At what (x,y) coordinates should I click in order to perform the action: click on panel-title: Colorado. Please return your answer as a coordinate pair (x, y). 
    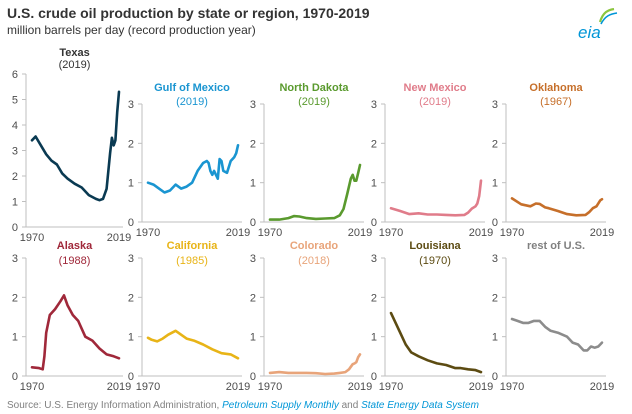
    Looking at the image, I should click on (314, 246).